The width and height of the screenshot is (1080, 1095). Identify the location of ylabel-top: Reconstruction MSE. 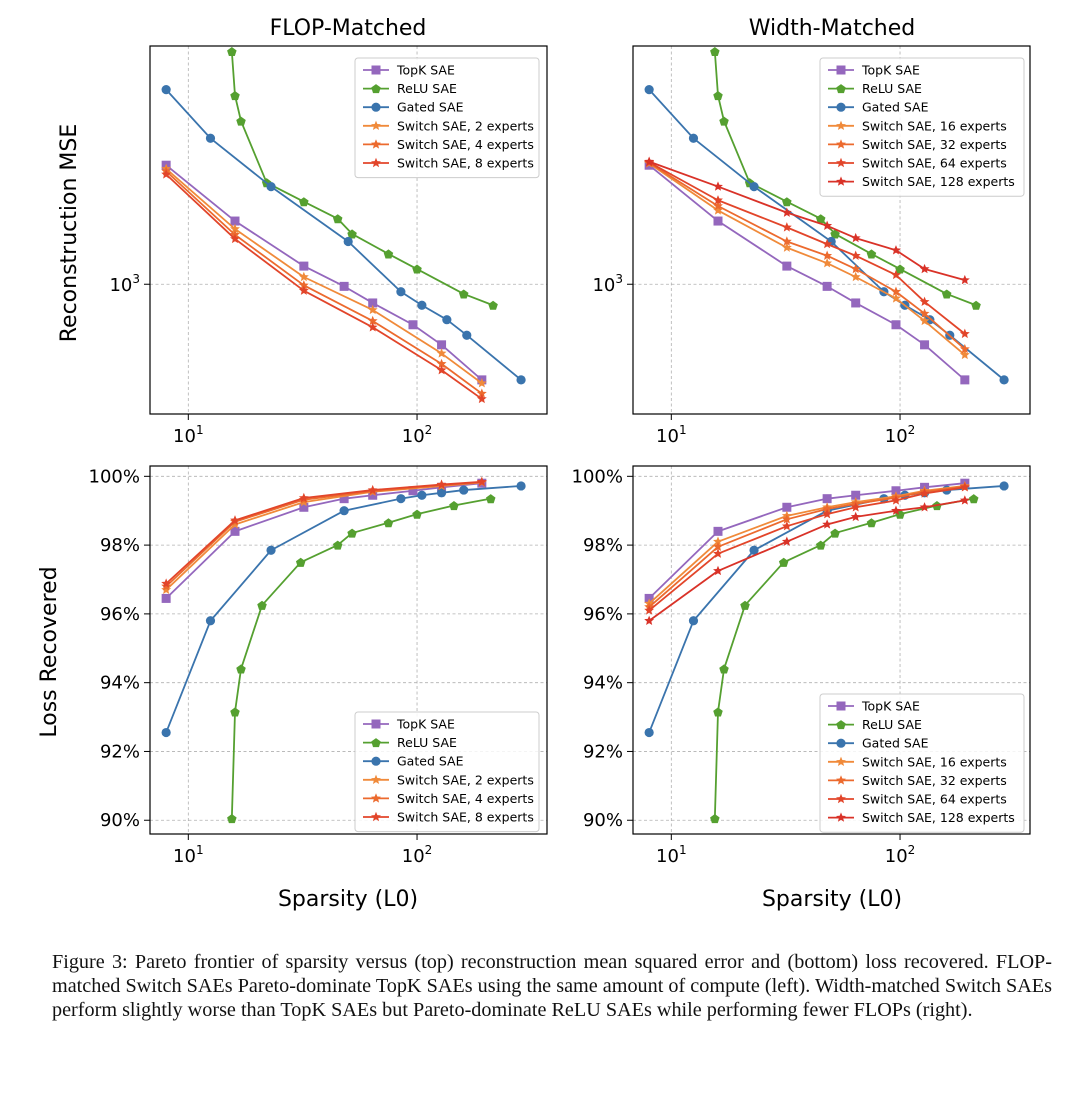
(69, 233).